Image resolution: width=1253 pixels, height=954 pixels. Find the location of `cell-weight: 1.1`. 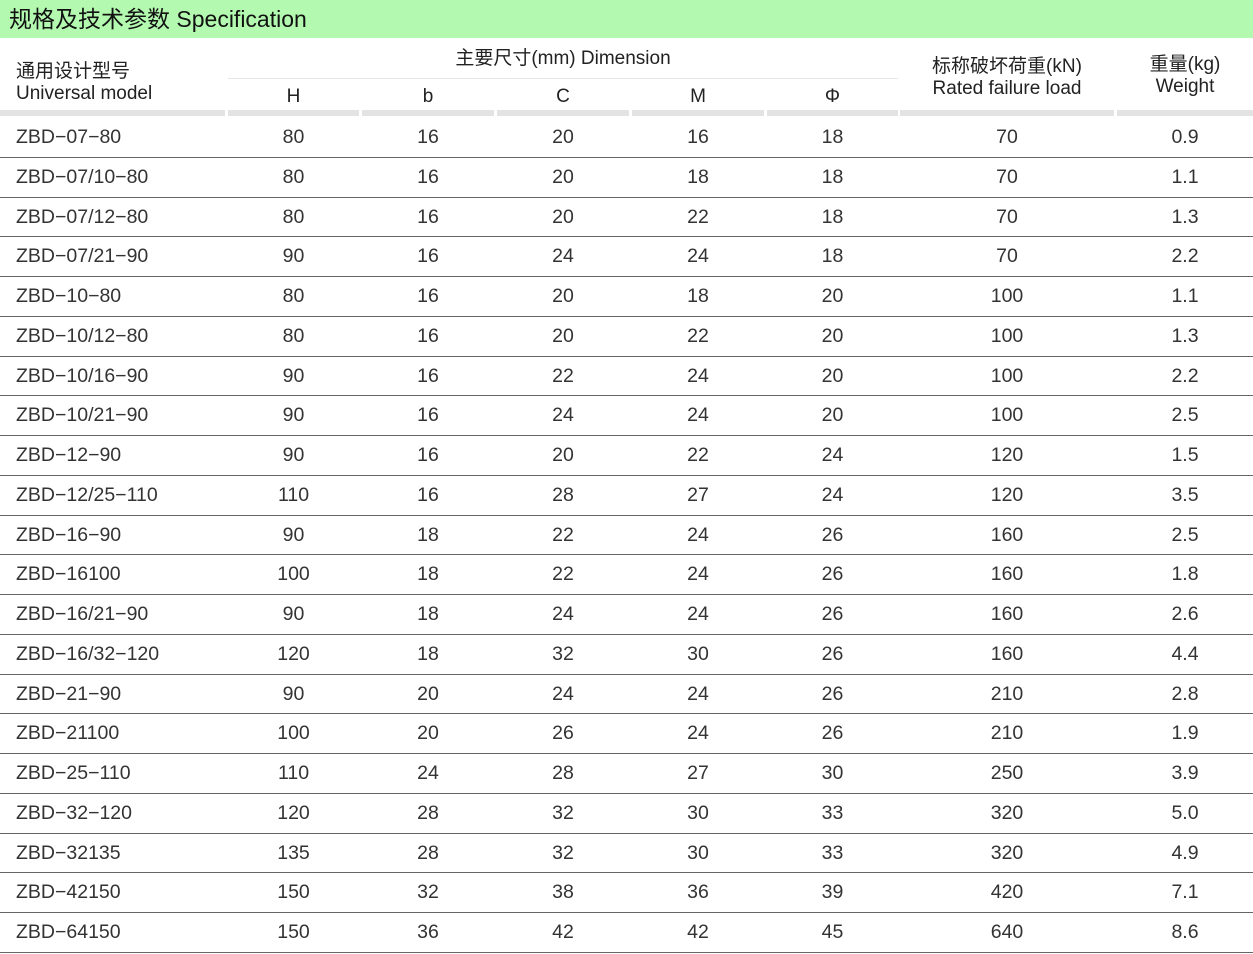

cell-weight: 1.1 is located at coordinates (1185, 176).